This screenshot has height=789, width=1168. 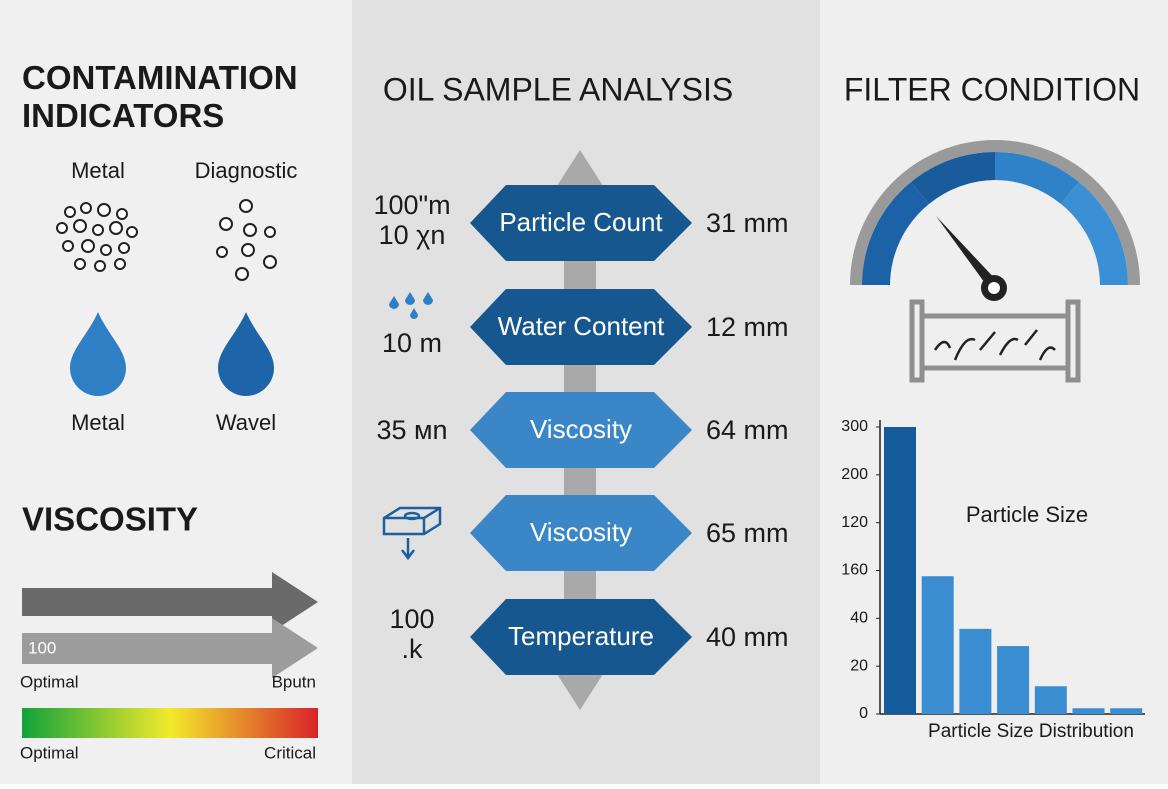 I want to click on middle-title: OIL SAMPLE ANALYSIS, so click(x=558, y=89).